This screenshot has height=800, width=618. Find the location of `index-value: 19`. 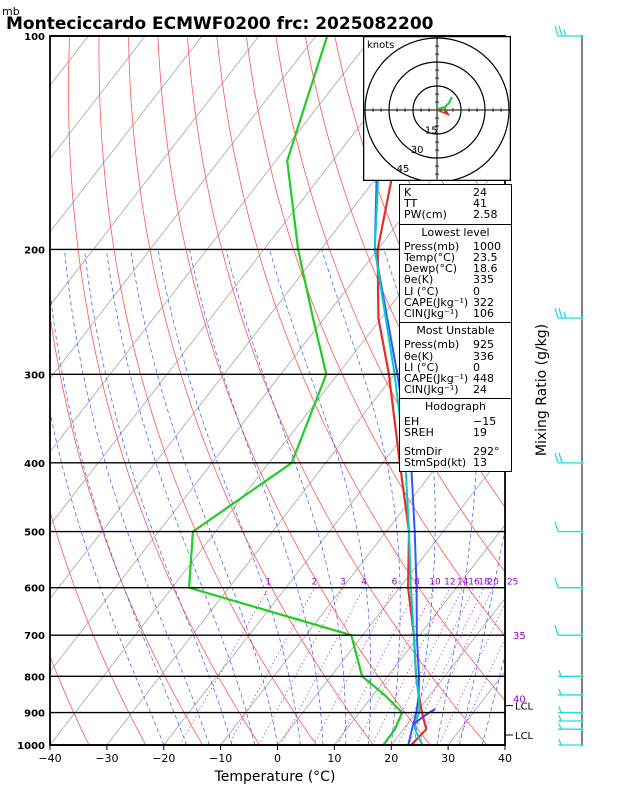

index-value: 19 is located at coordinates (480, 432).